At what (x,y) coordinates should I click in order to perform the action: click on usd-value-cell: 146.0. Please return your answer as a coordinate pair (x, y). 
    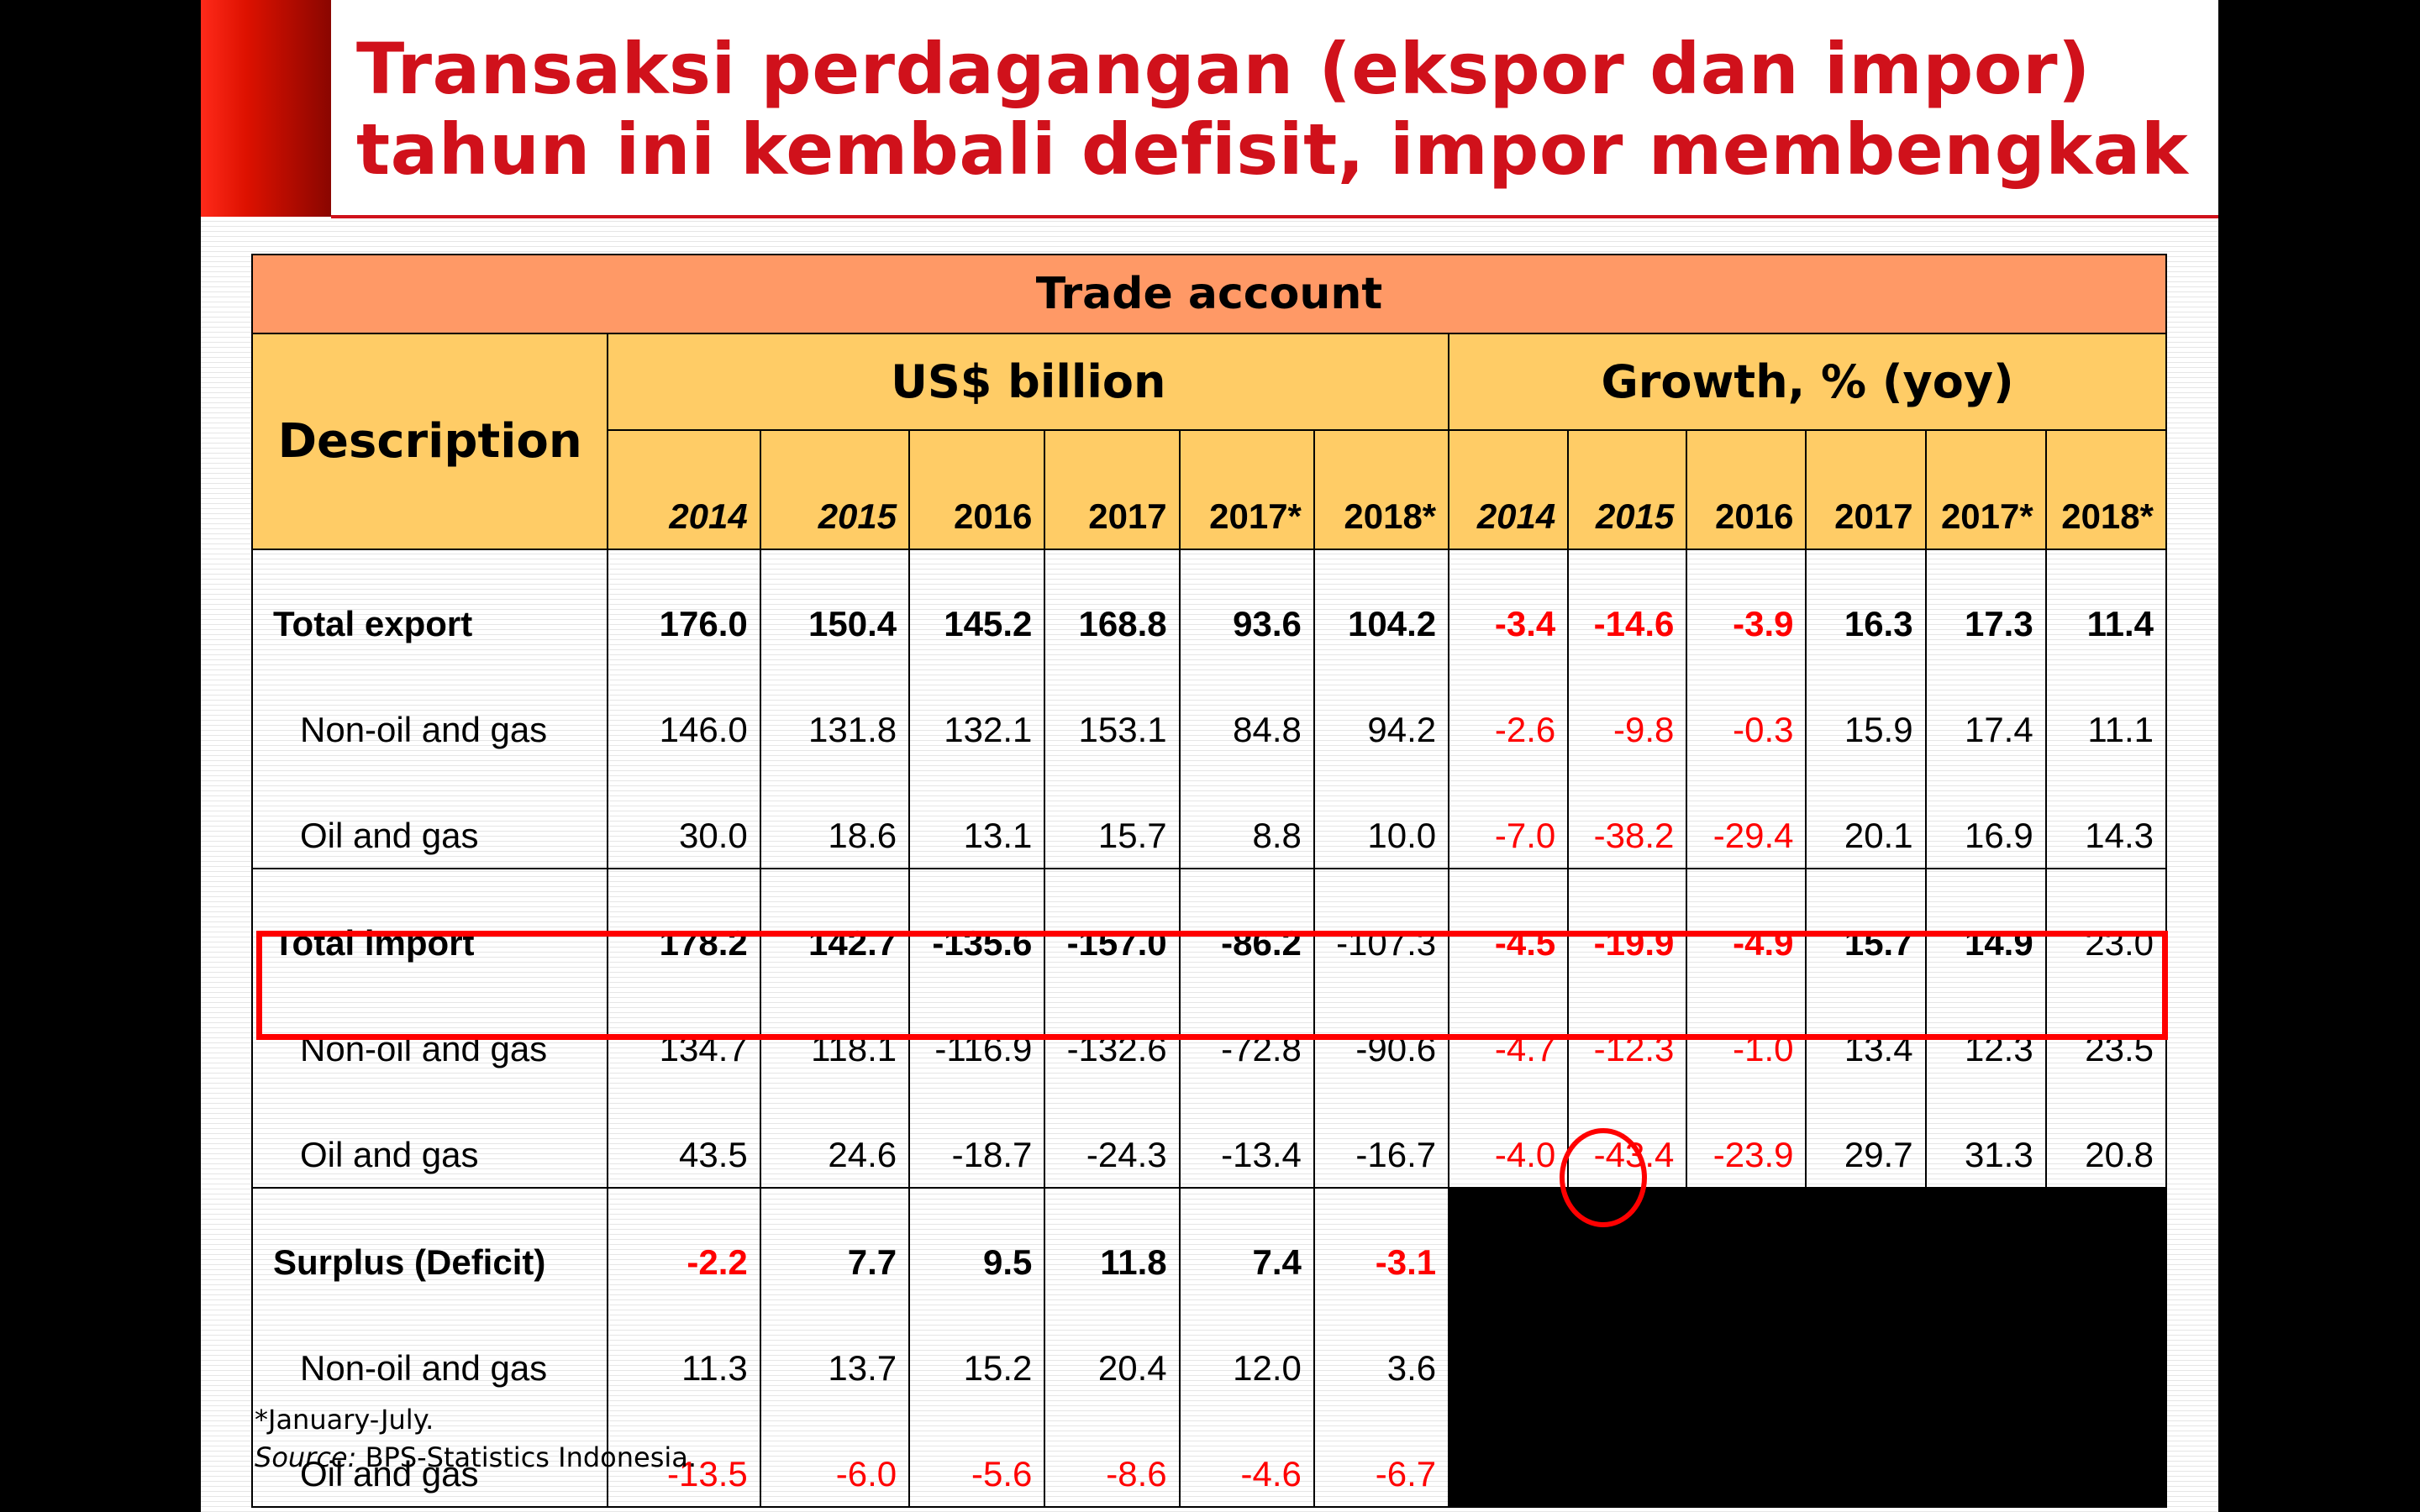
    Looking at the image, I should click on (684, 709).